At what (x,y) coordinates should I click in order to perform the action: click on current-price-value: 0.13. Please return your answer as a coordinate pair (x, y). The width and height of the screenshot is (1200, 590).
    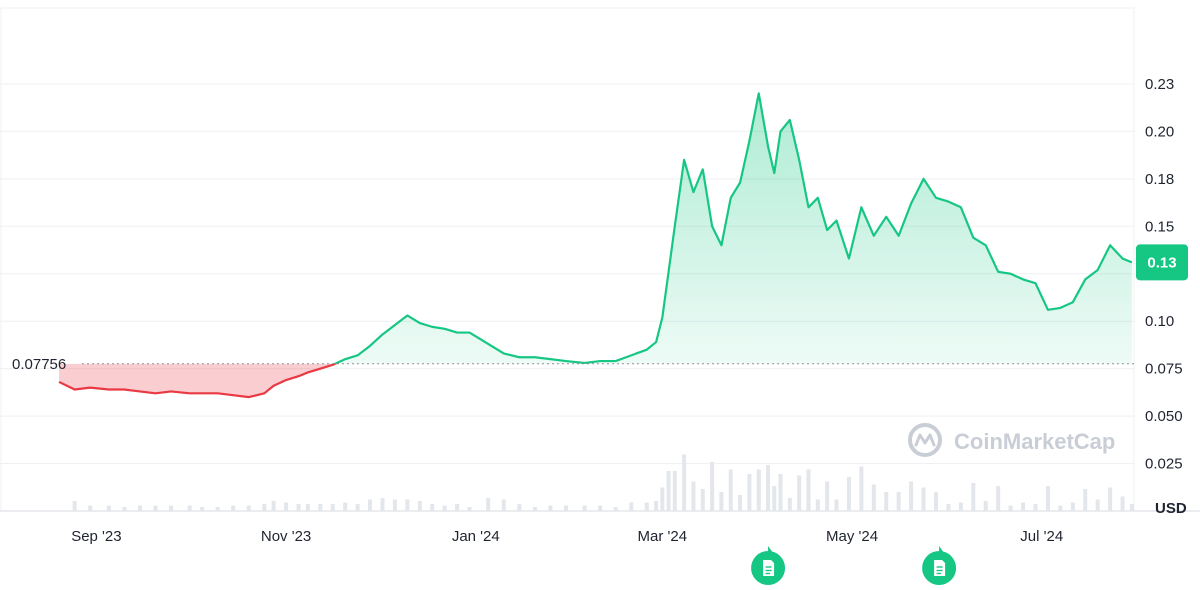
    Looking at the image, I should click on (1161, 262).